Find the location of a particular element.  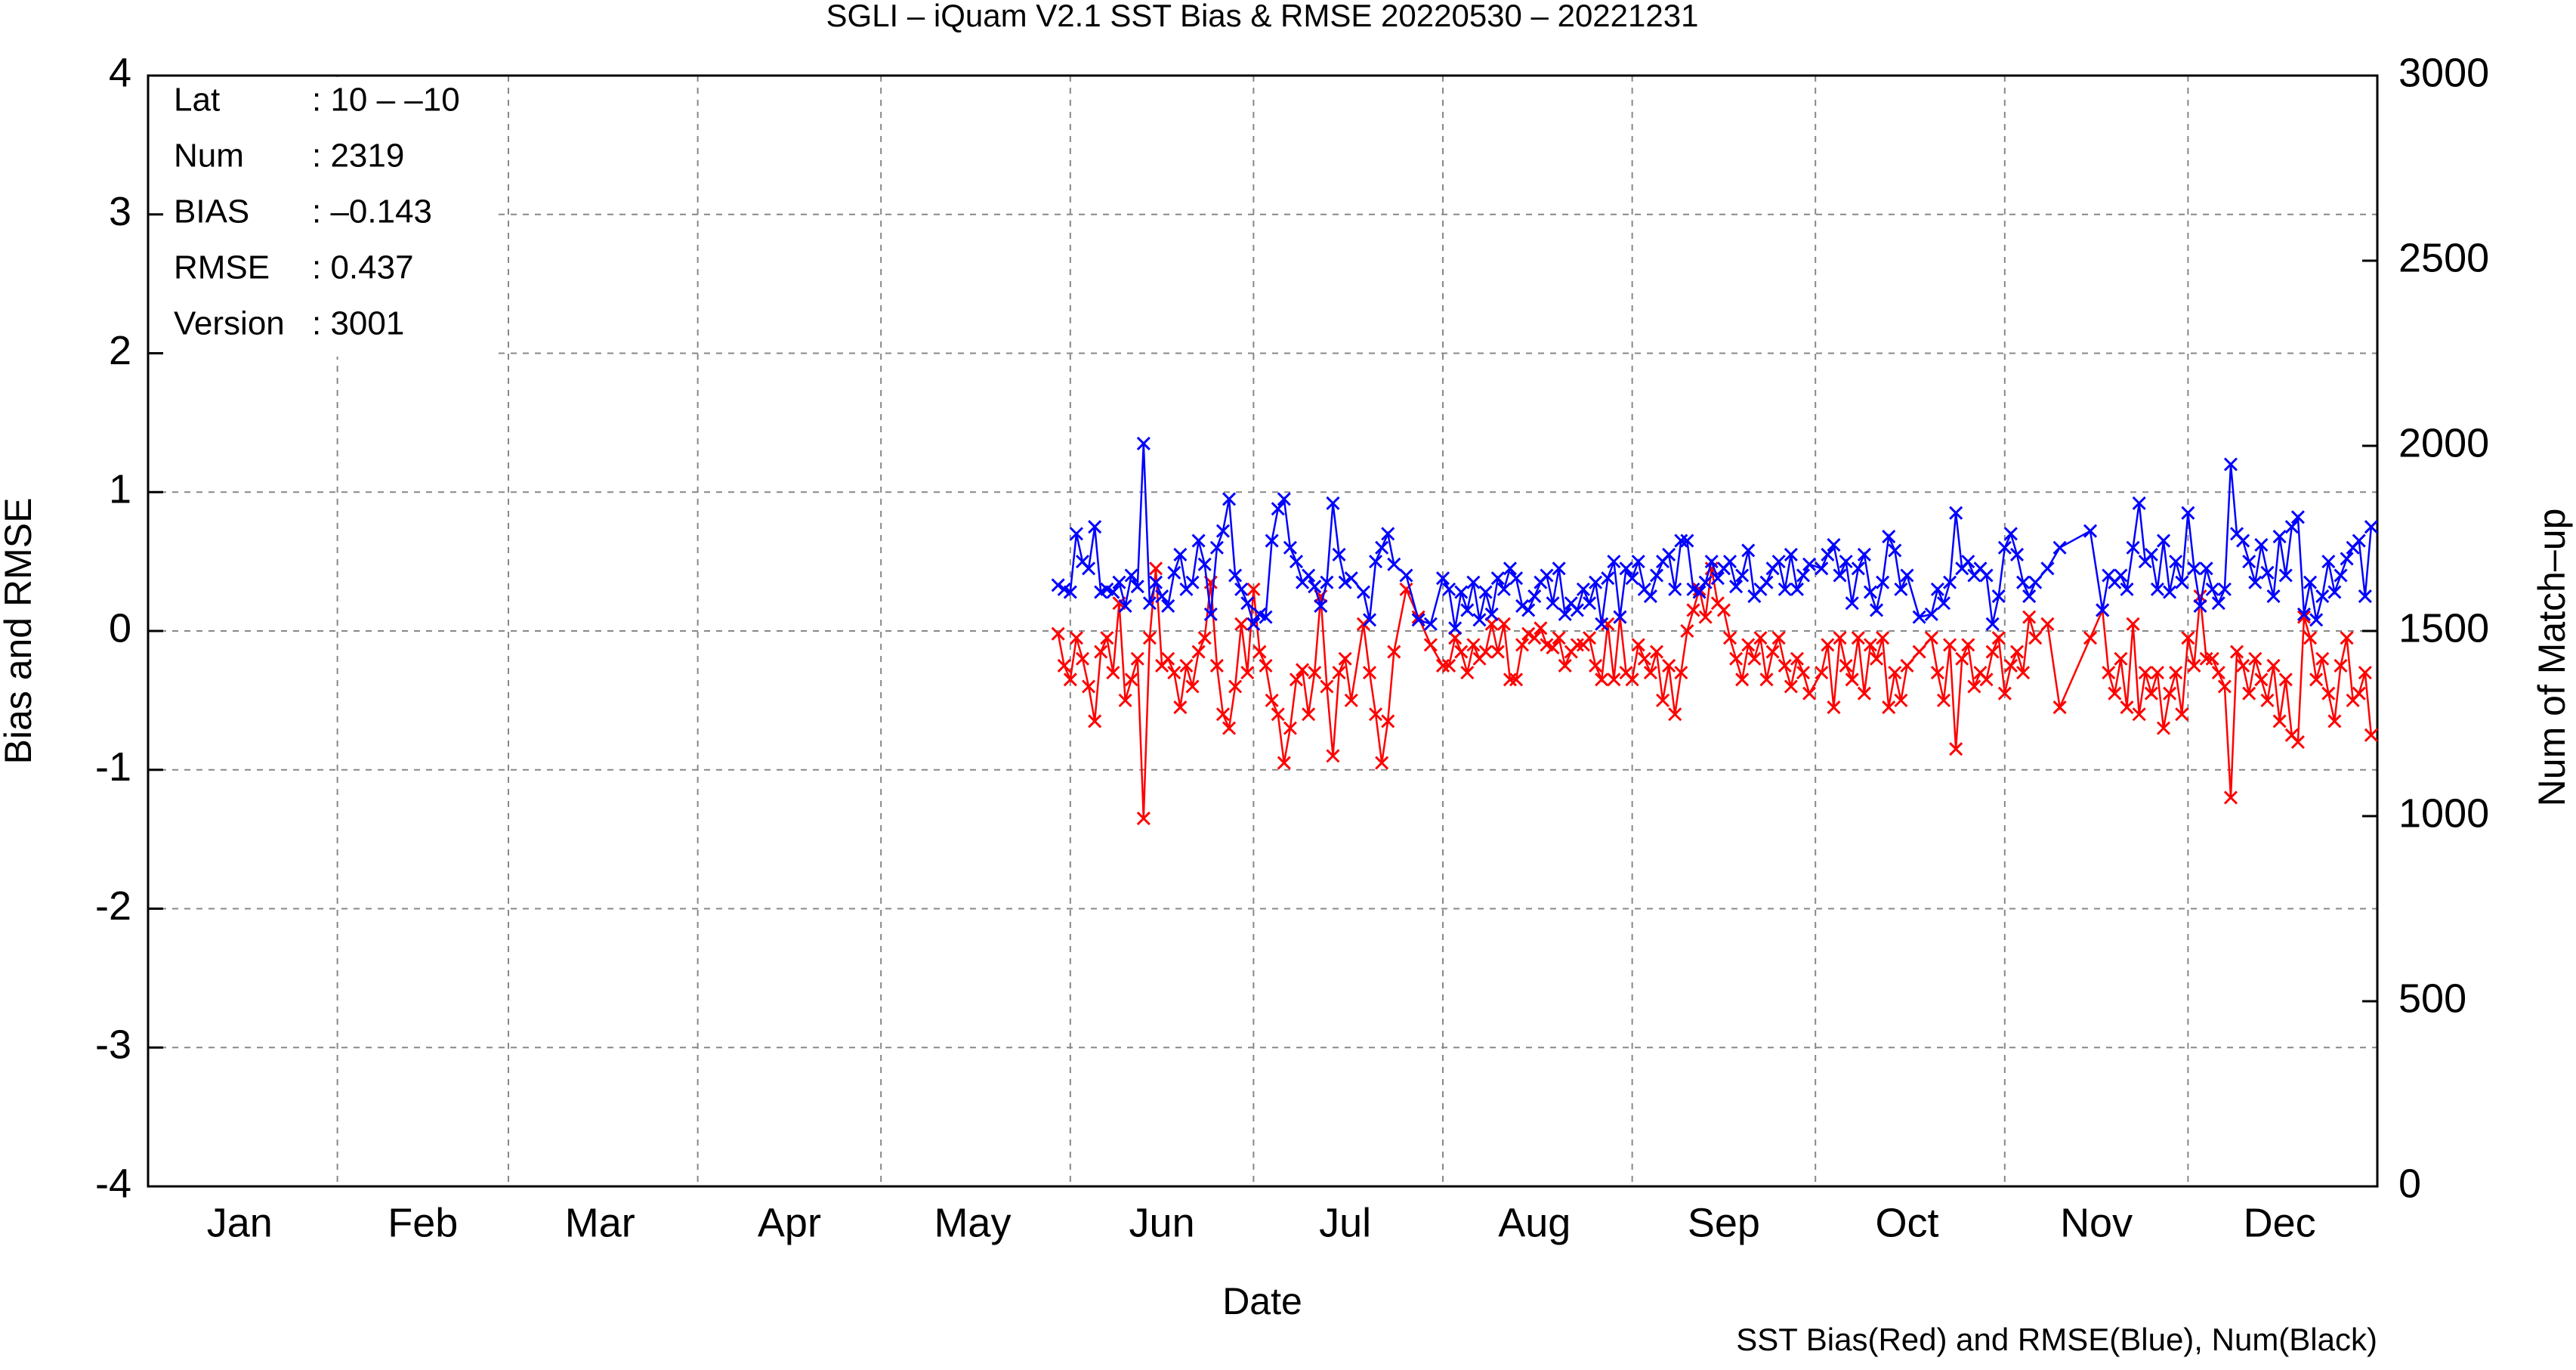

y-tick-label: 3 is located at coordinates (120, 212).